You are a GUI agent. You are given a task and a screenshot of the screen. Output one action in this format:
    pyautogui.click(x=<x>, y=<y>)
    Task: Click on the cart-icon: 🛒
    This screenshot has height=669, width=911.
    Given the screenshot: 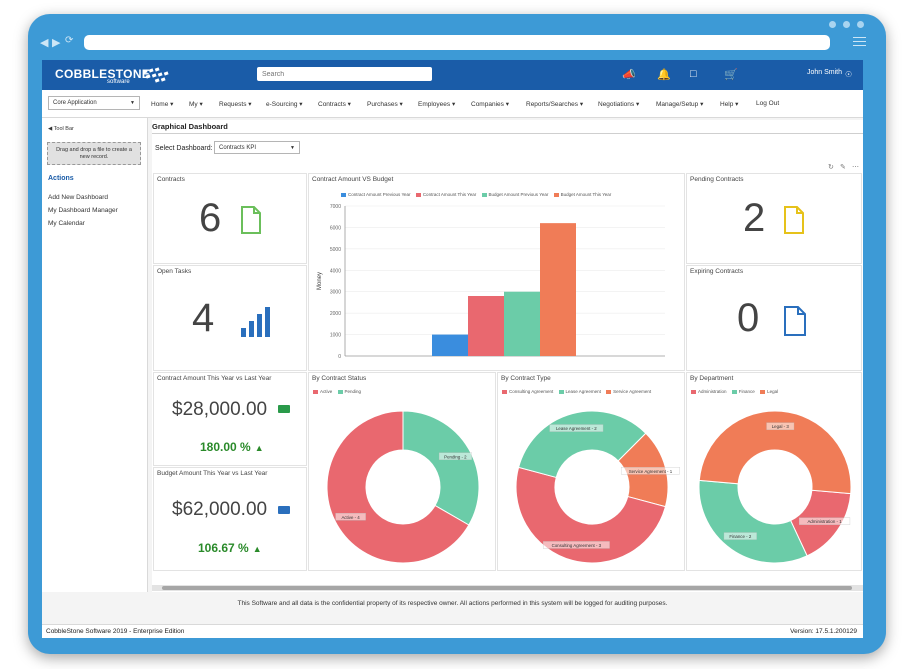 What is the action you would take?
    pyautogui.click(x=731, y=75)
    